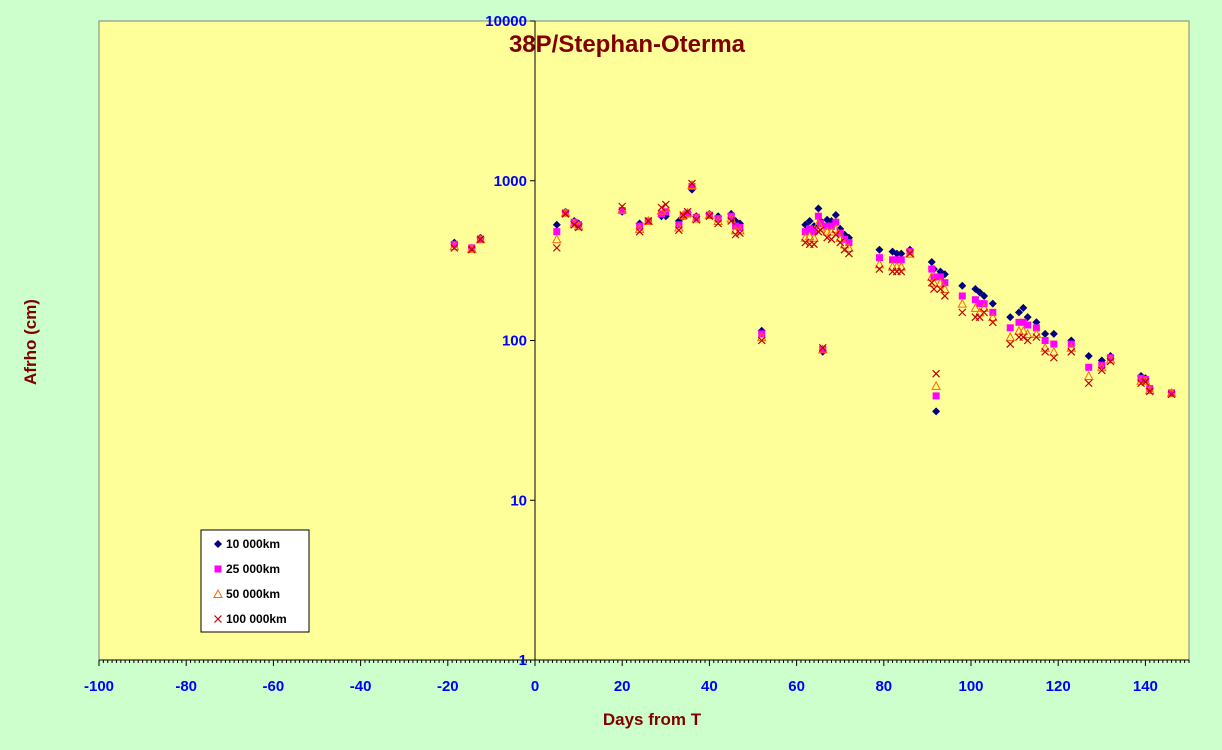 The width and height of the screenshot is (1222, 750). I want to click on x-tick-label: 60, so click(796, 686).